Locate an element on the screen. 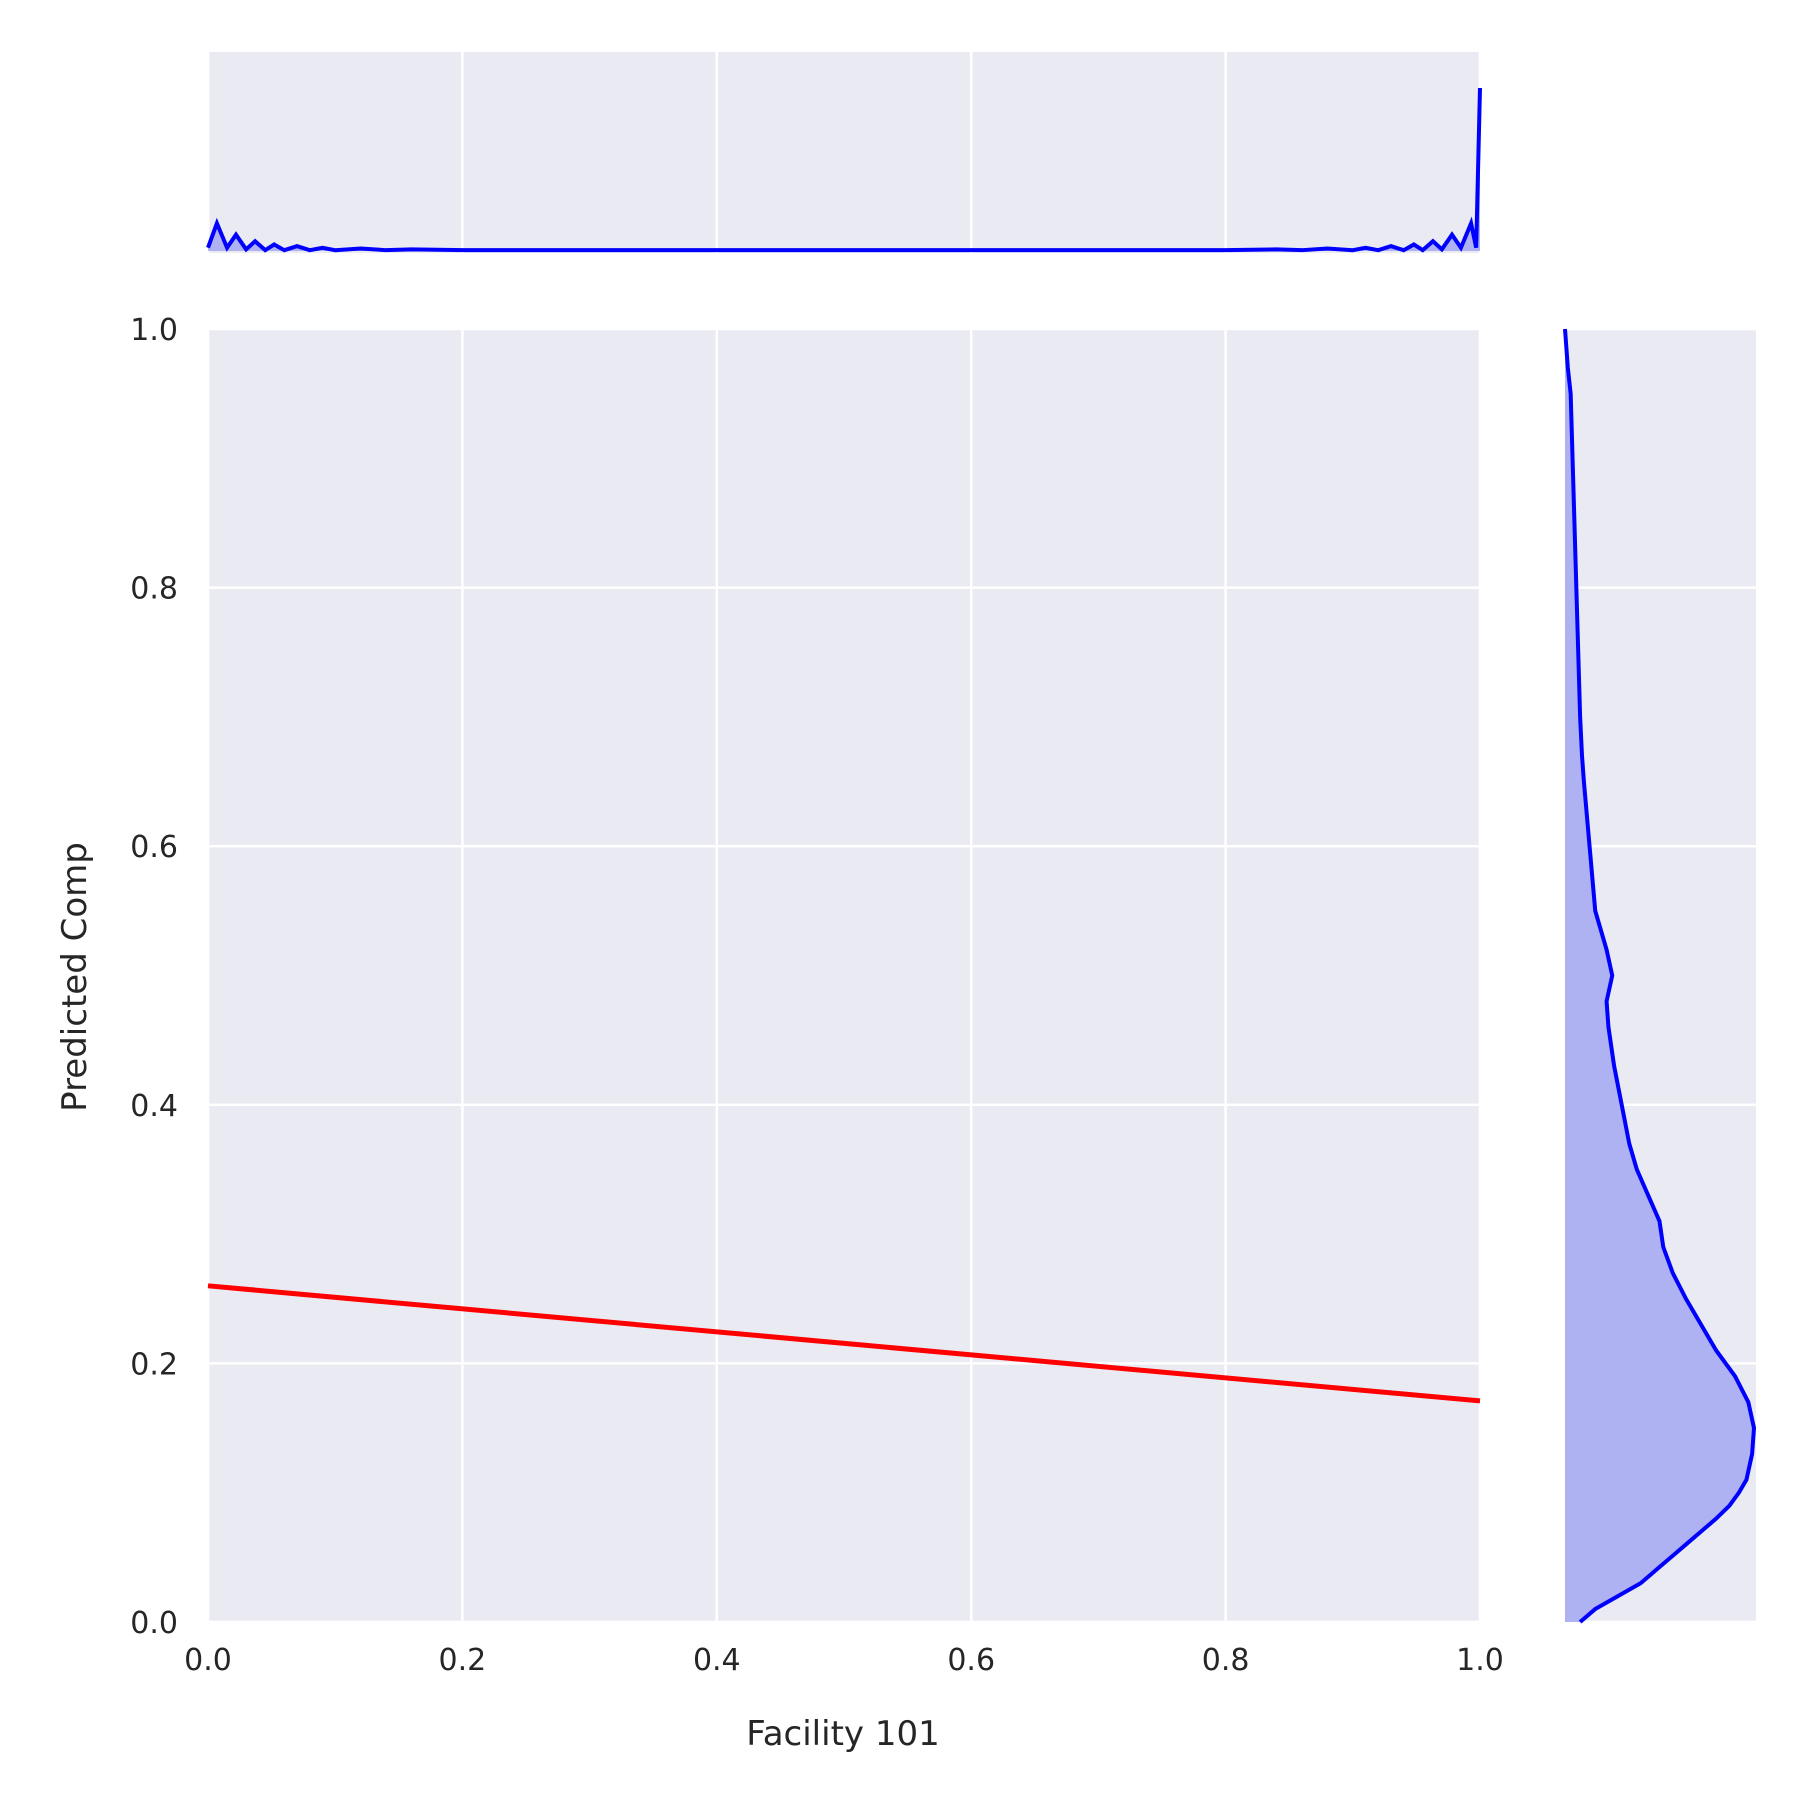 The image size is (1800, 1800). x-tick-label: 0.2 is located at coordinates (463, 1660).